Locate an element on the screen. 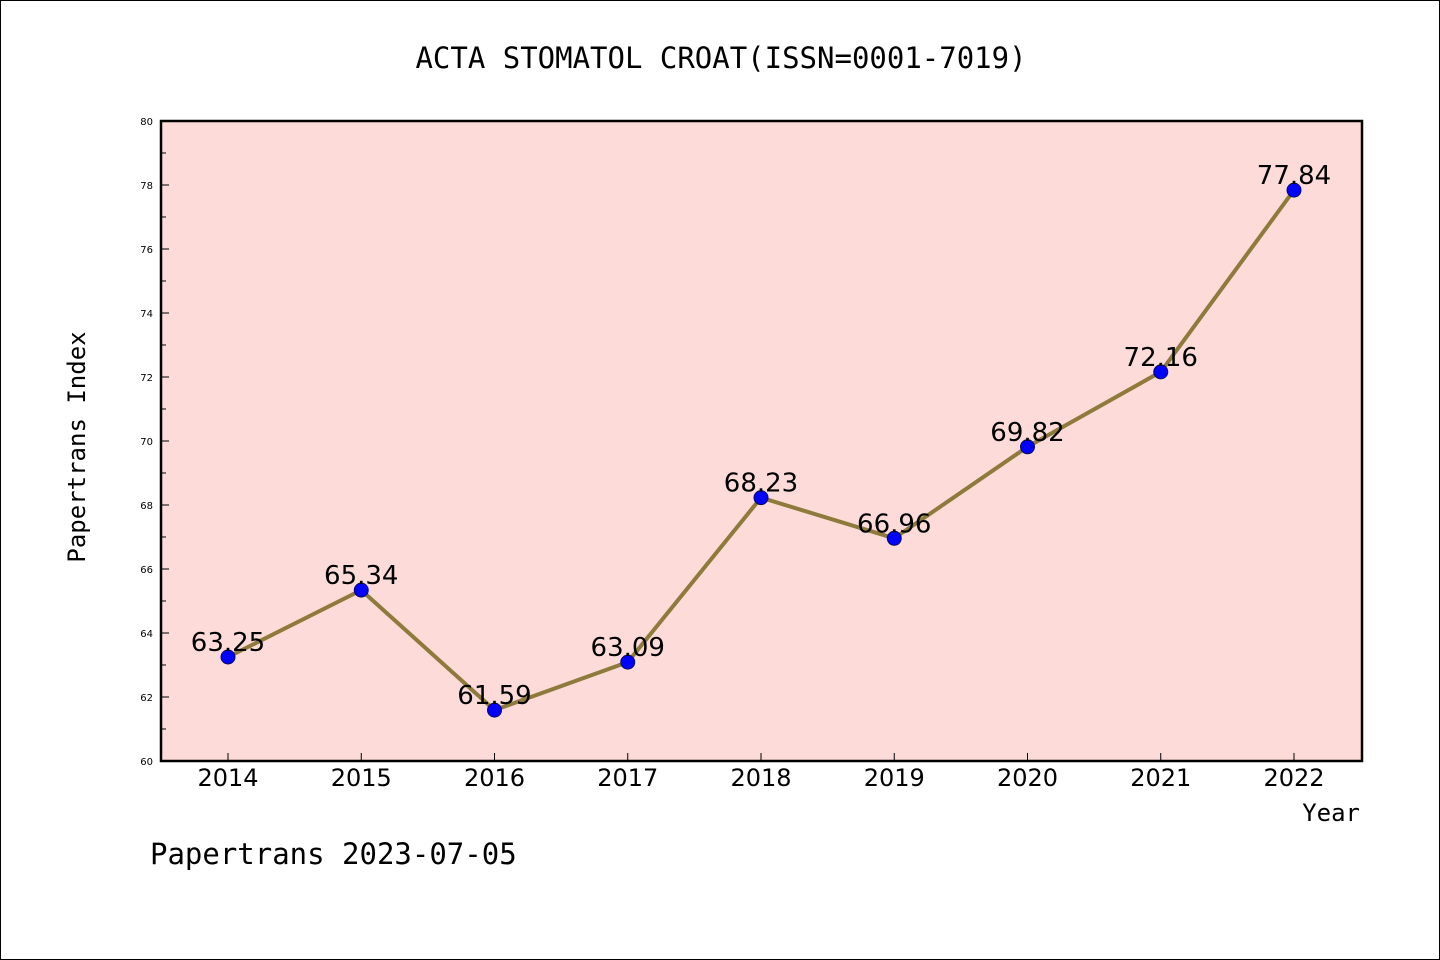 The image size is (1440, 960). x-tick-label: 2016 is located at coordinates (494, 778).